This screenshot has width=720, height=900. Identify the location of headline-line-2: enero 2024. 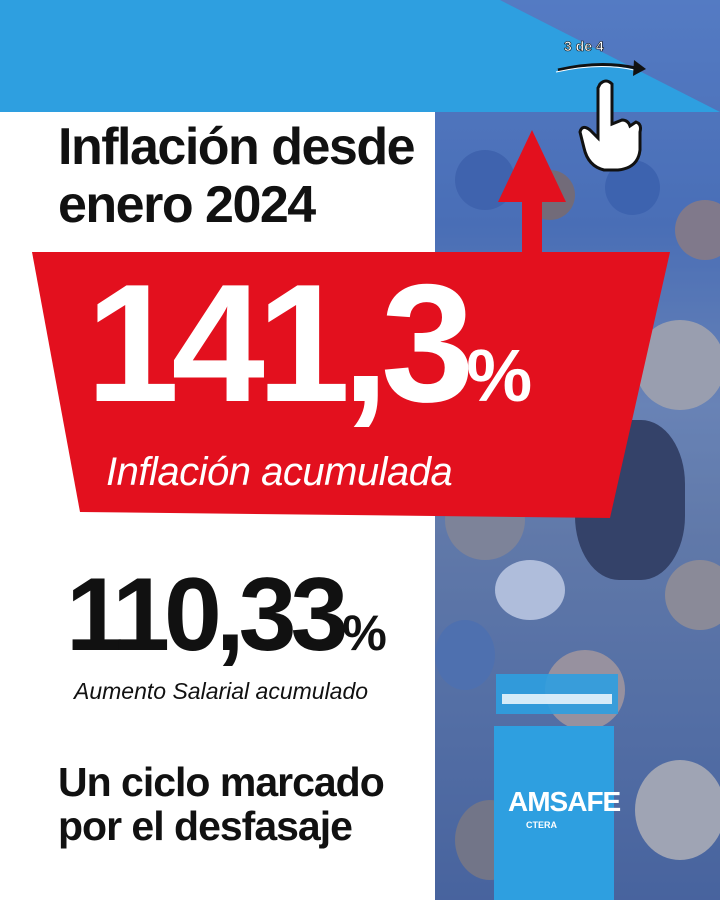
(187, 205).